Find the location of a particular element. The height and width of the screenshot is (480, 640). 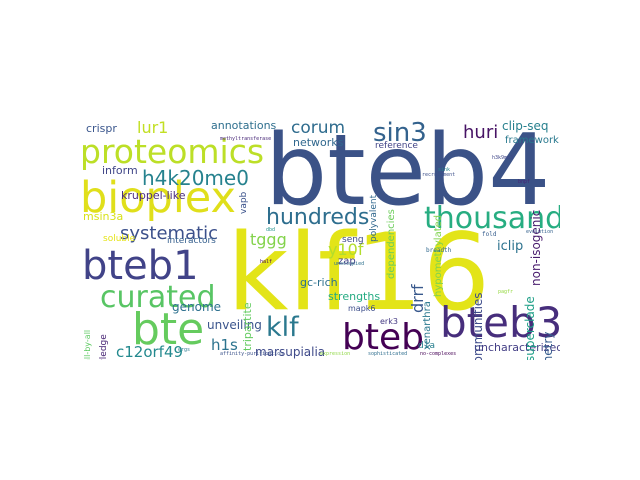

word-expression: expression is located at coordinates (335, 354).